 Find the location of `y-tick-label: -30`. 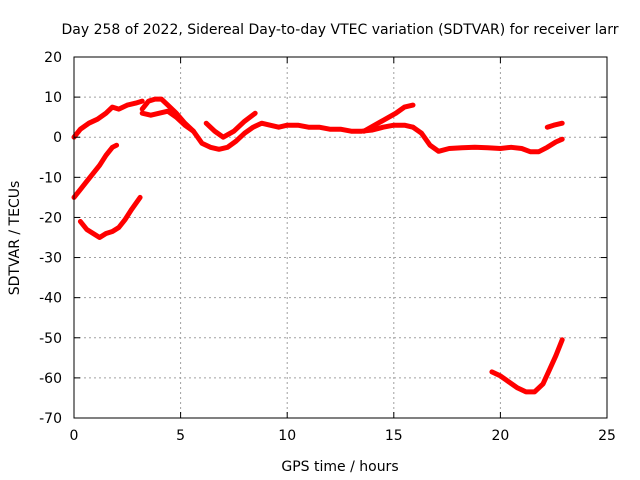

y-tick-label: -30 is located at coordinates (50, 259).